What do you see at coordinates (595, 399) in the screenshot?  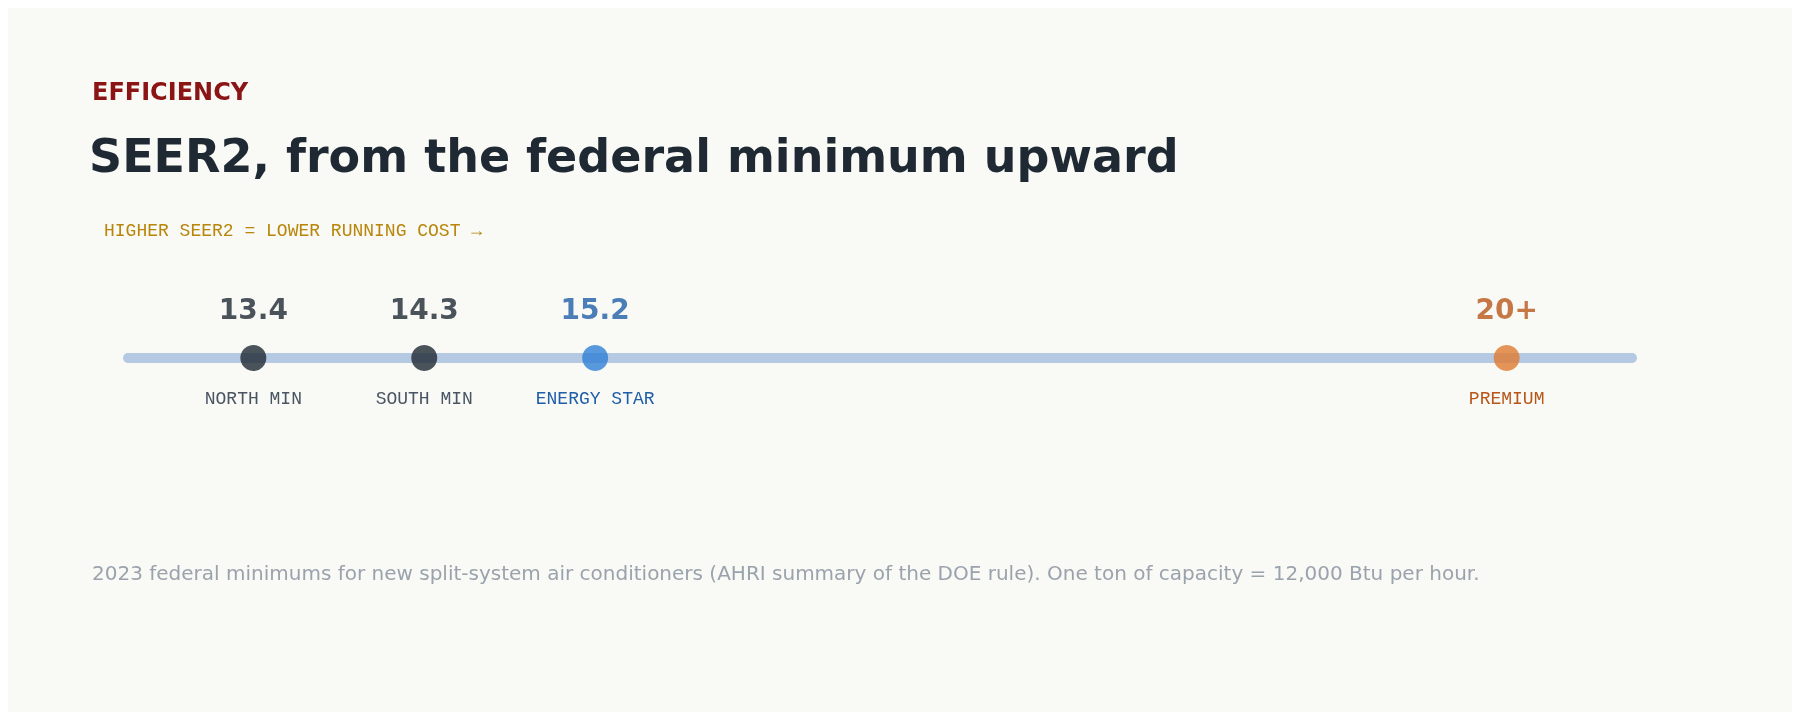 I see `category-label: ENERGY STAR` at bounding box center [595, 399].